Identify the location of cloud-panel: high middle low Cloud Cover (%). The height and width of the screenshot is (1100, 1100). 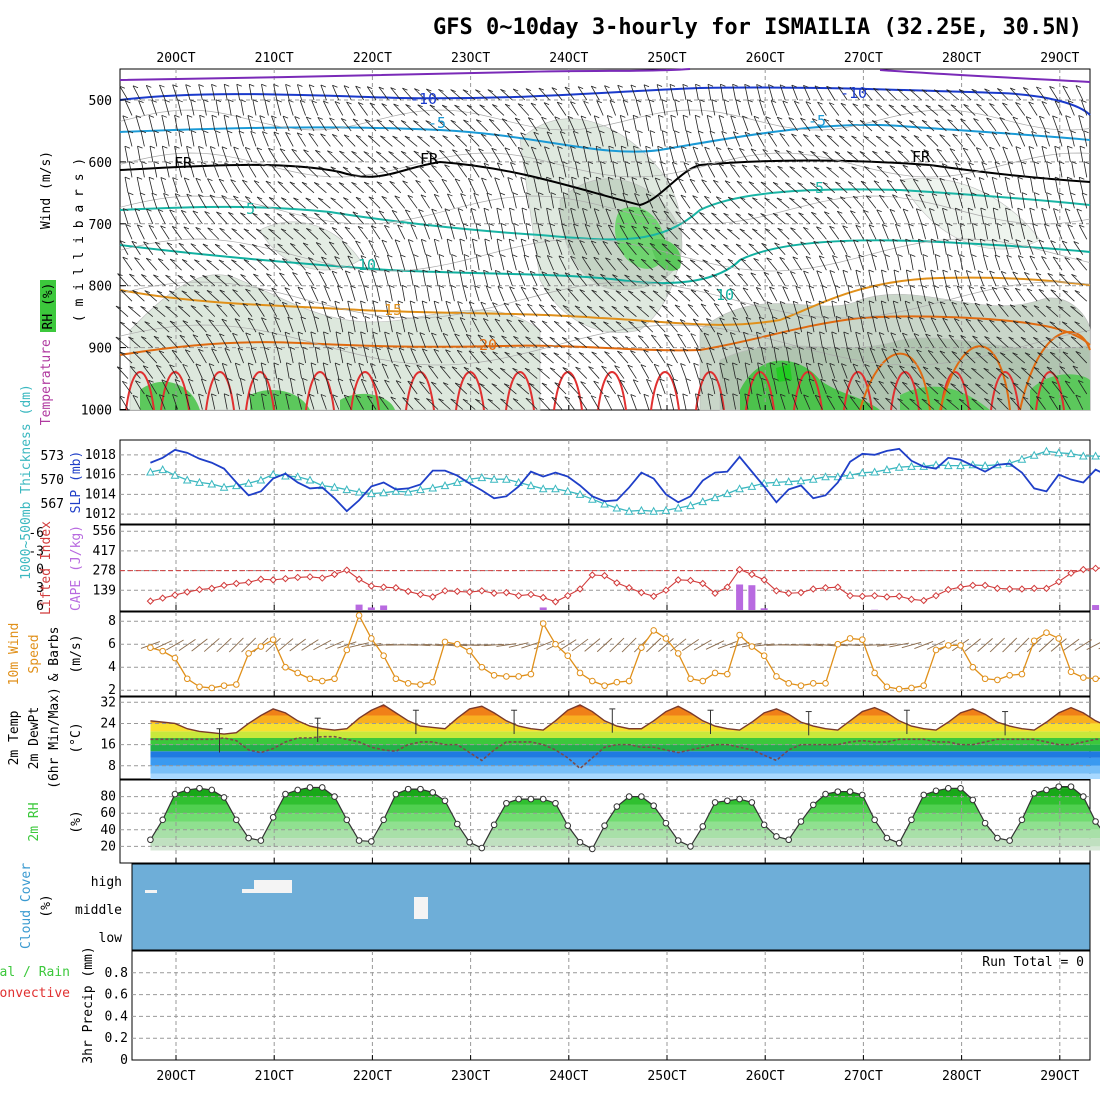
(555, 907).